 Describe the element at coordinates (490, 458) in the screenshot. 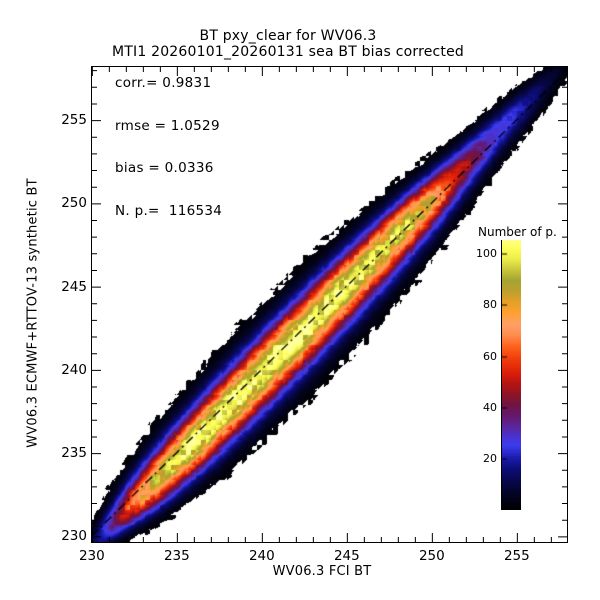

I see `colorbar-tick-label: 20` at that location.